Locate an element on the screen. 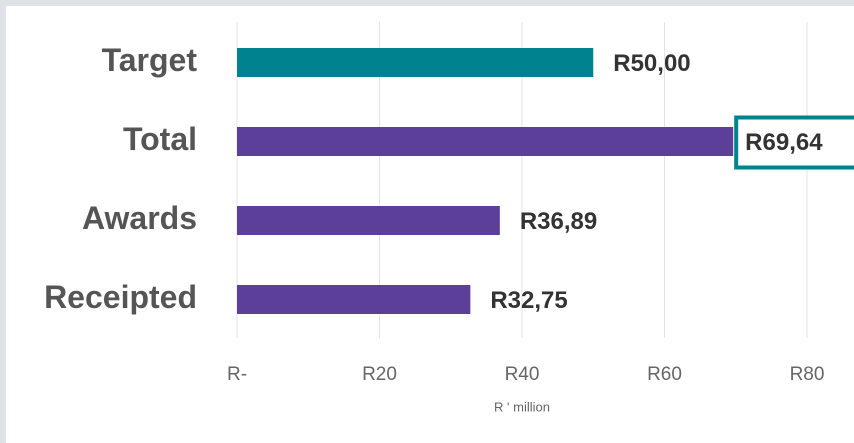 The height and width of the screenshot is (443, 854). x-axis-label: R ' million is located at coordinates (522, 406).